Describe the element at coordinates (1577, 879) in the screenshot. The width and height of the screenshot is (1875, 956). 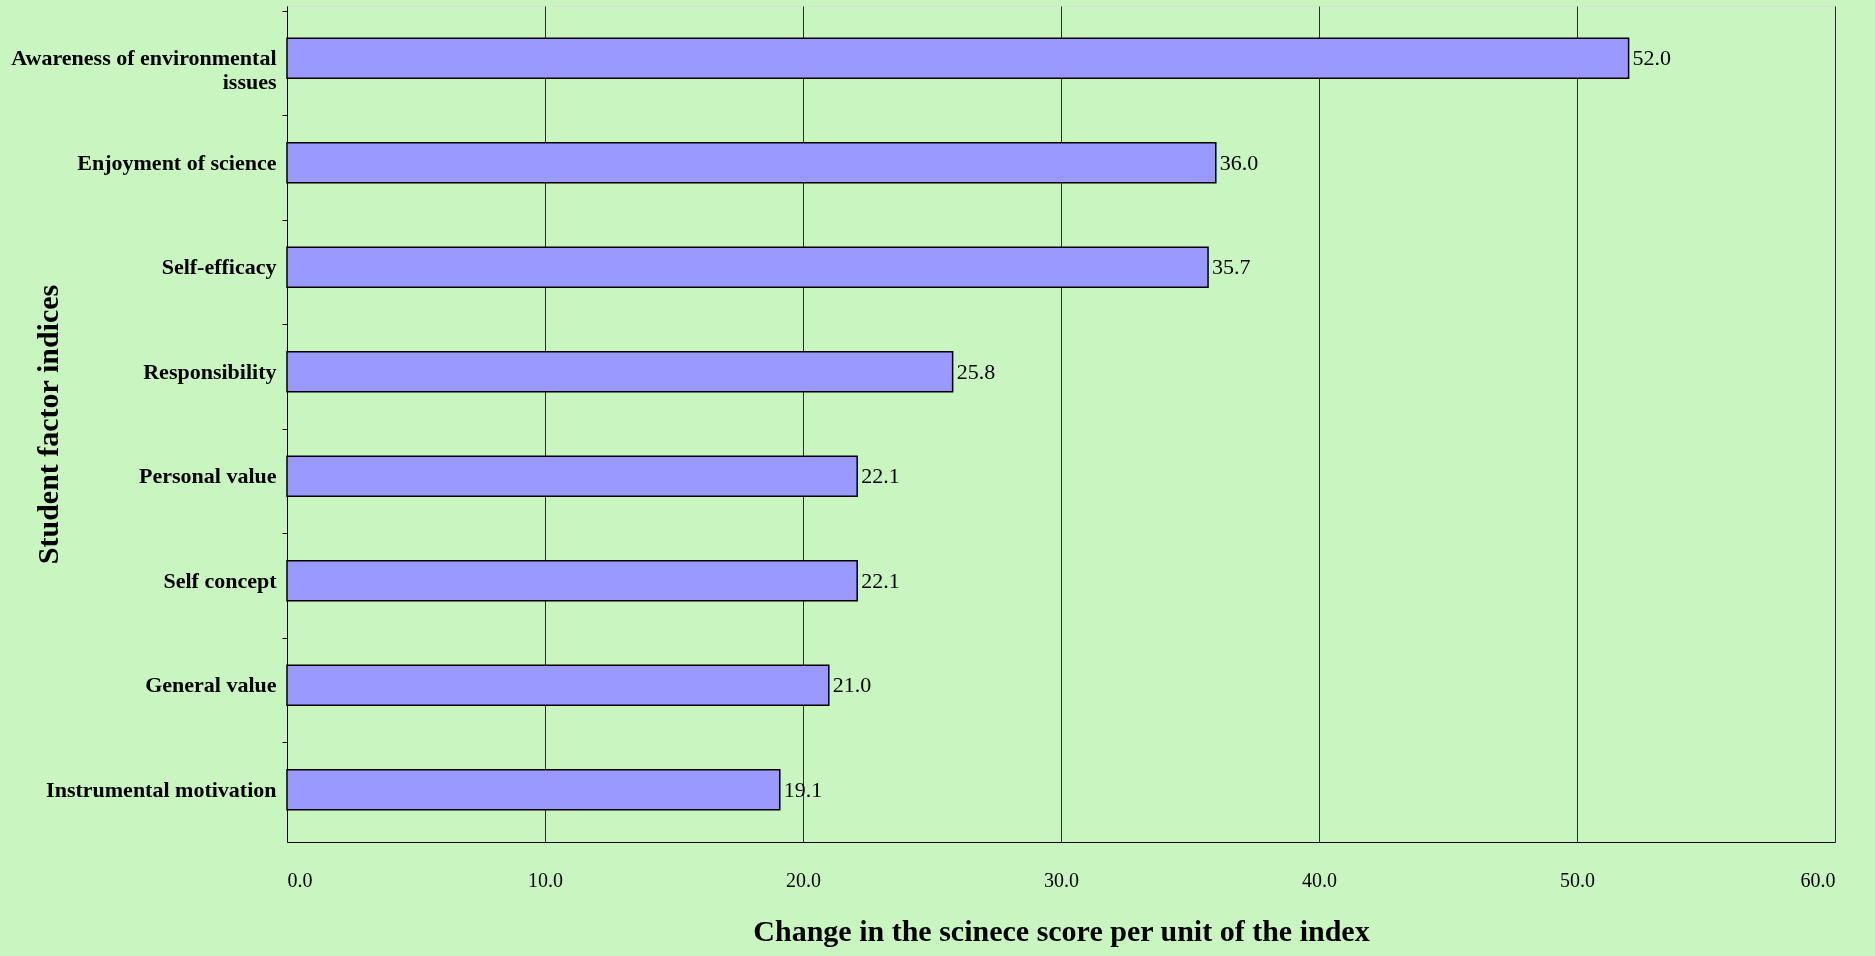
I see `x-tick-label: 50.0` at that location.